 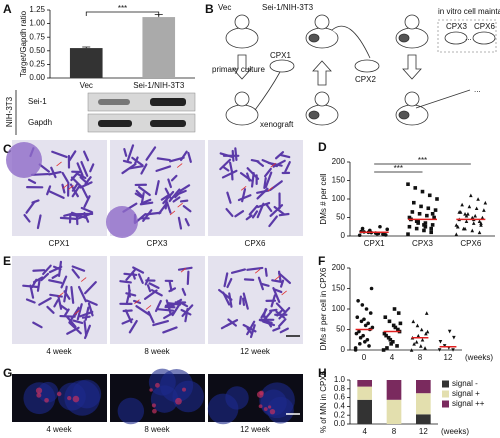 I want to click on frame, so click(x=467, y=36).